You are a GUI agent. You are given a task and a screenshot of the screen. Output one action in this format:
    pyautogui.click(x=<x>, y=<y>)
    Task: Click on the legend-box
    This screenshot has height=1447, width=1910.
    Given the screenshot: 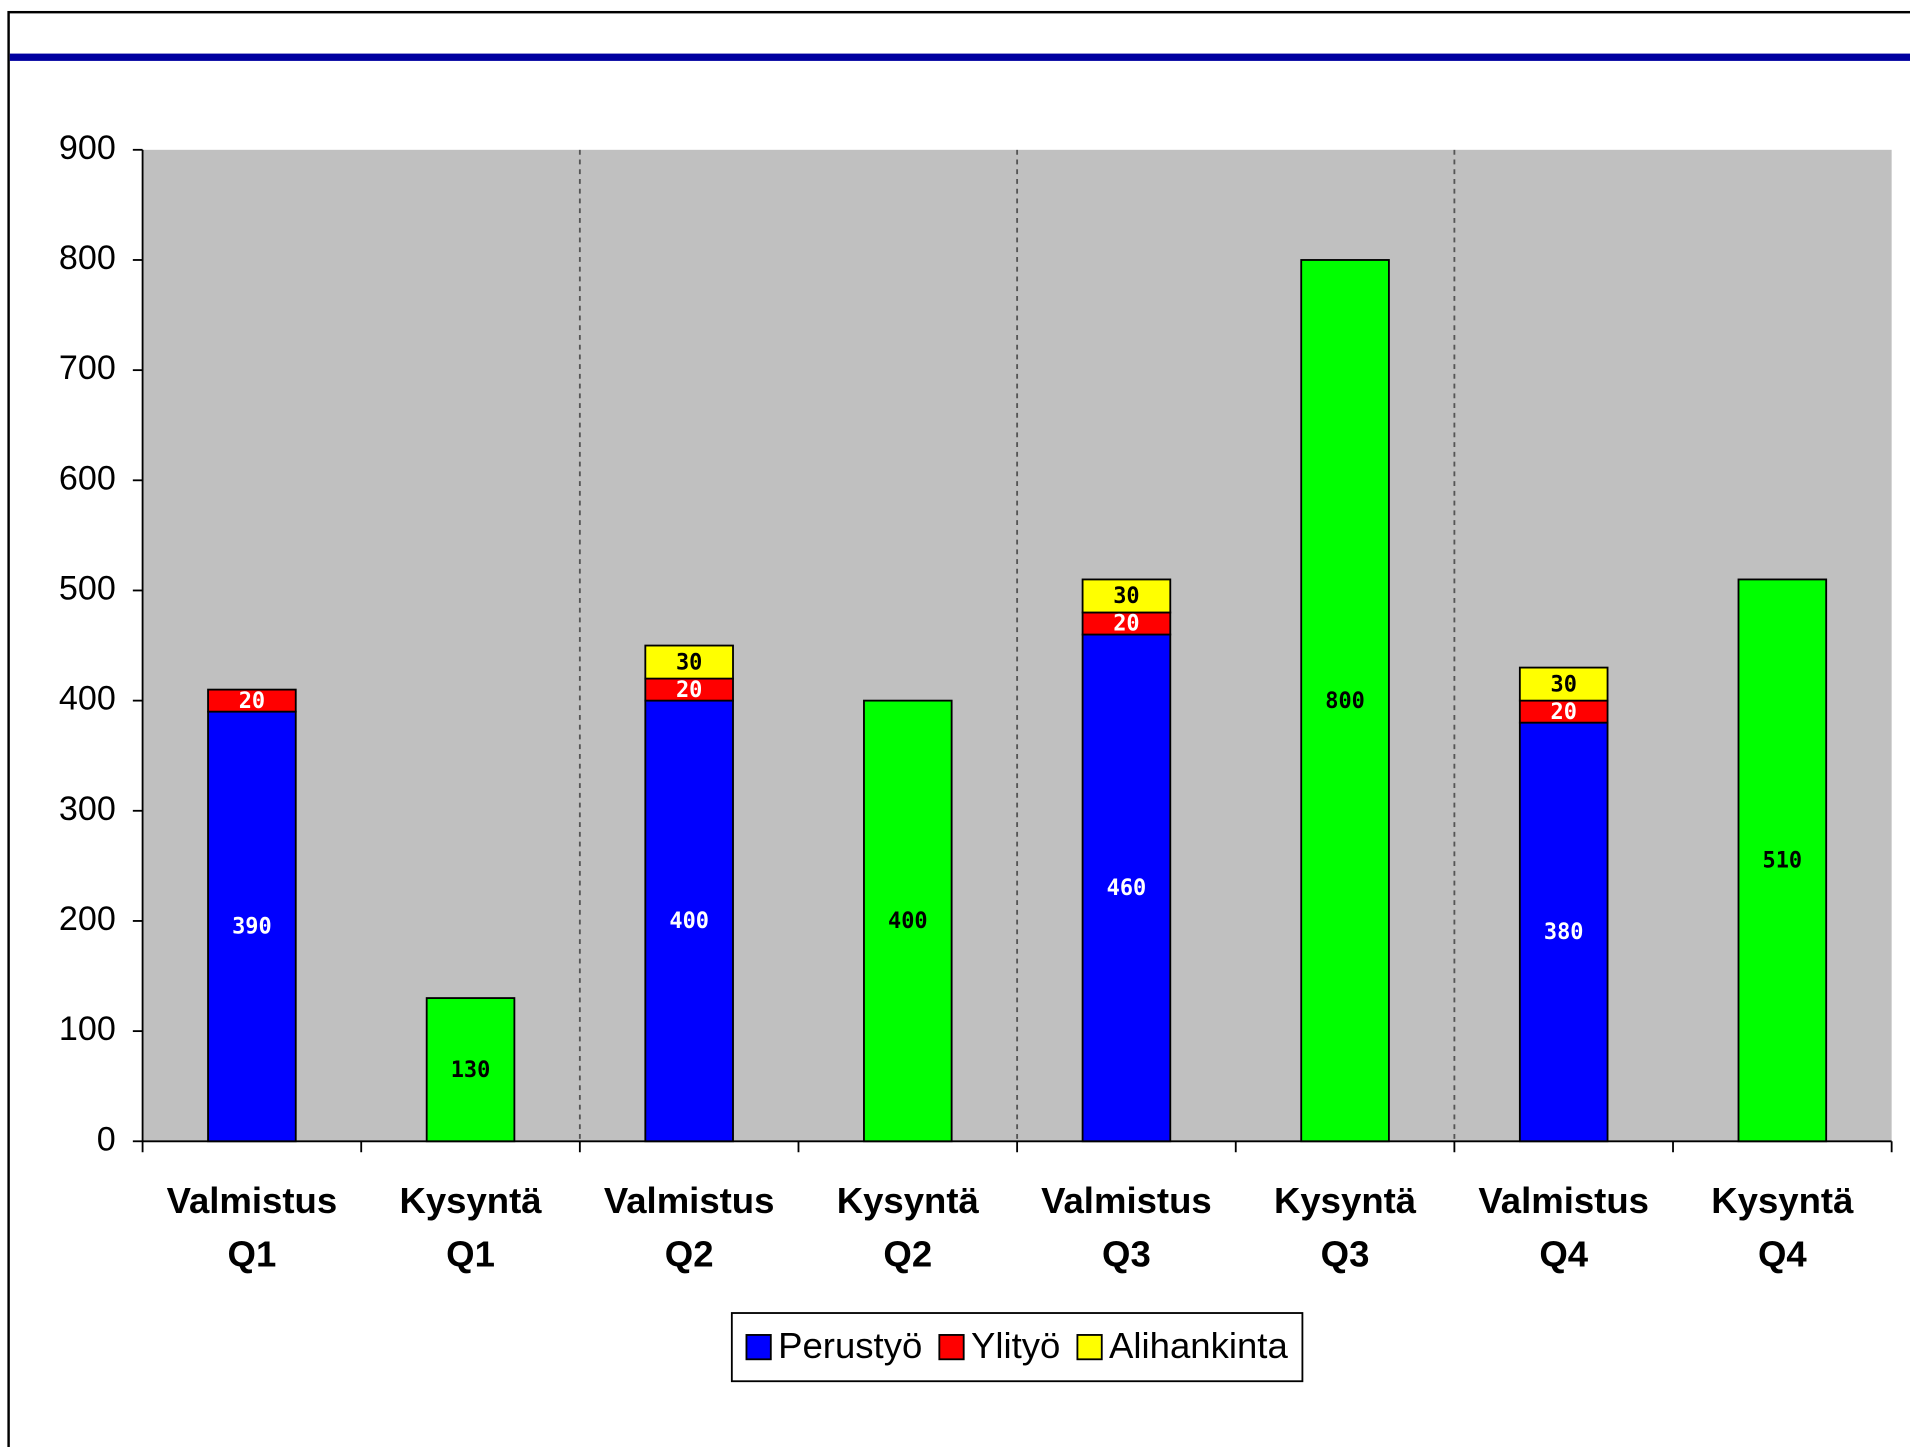 What is the action you would take?
    pyautogui.click(x=1017, y=1347)
    